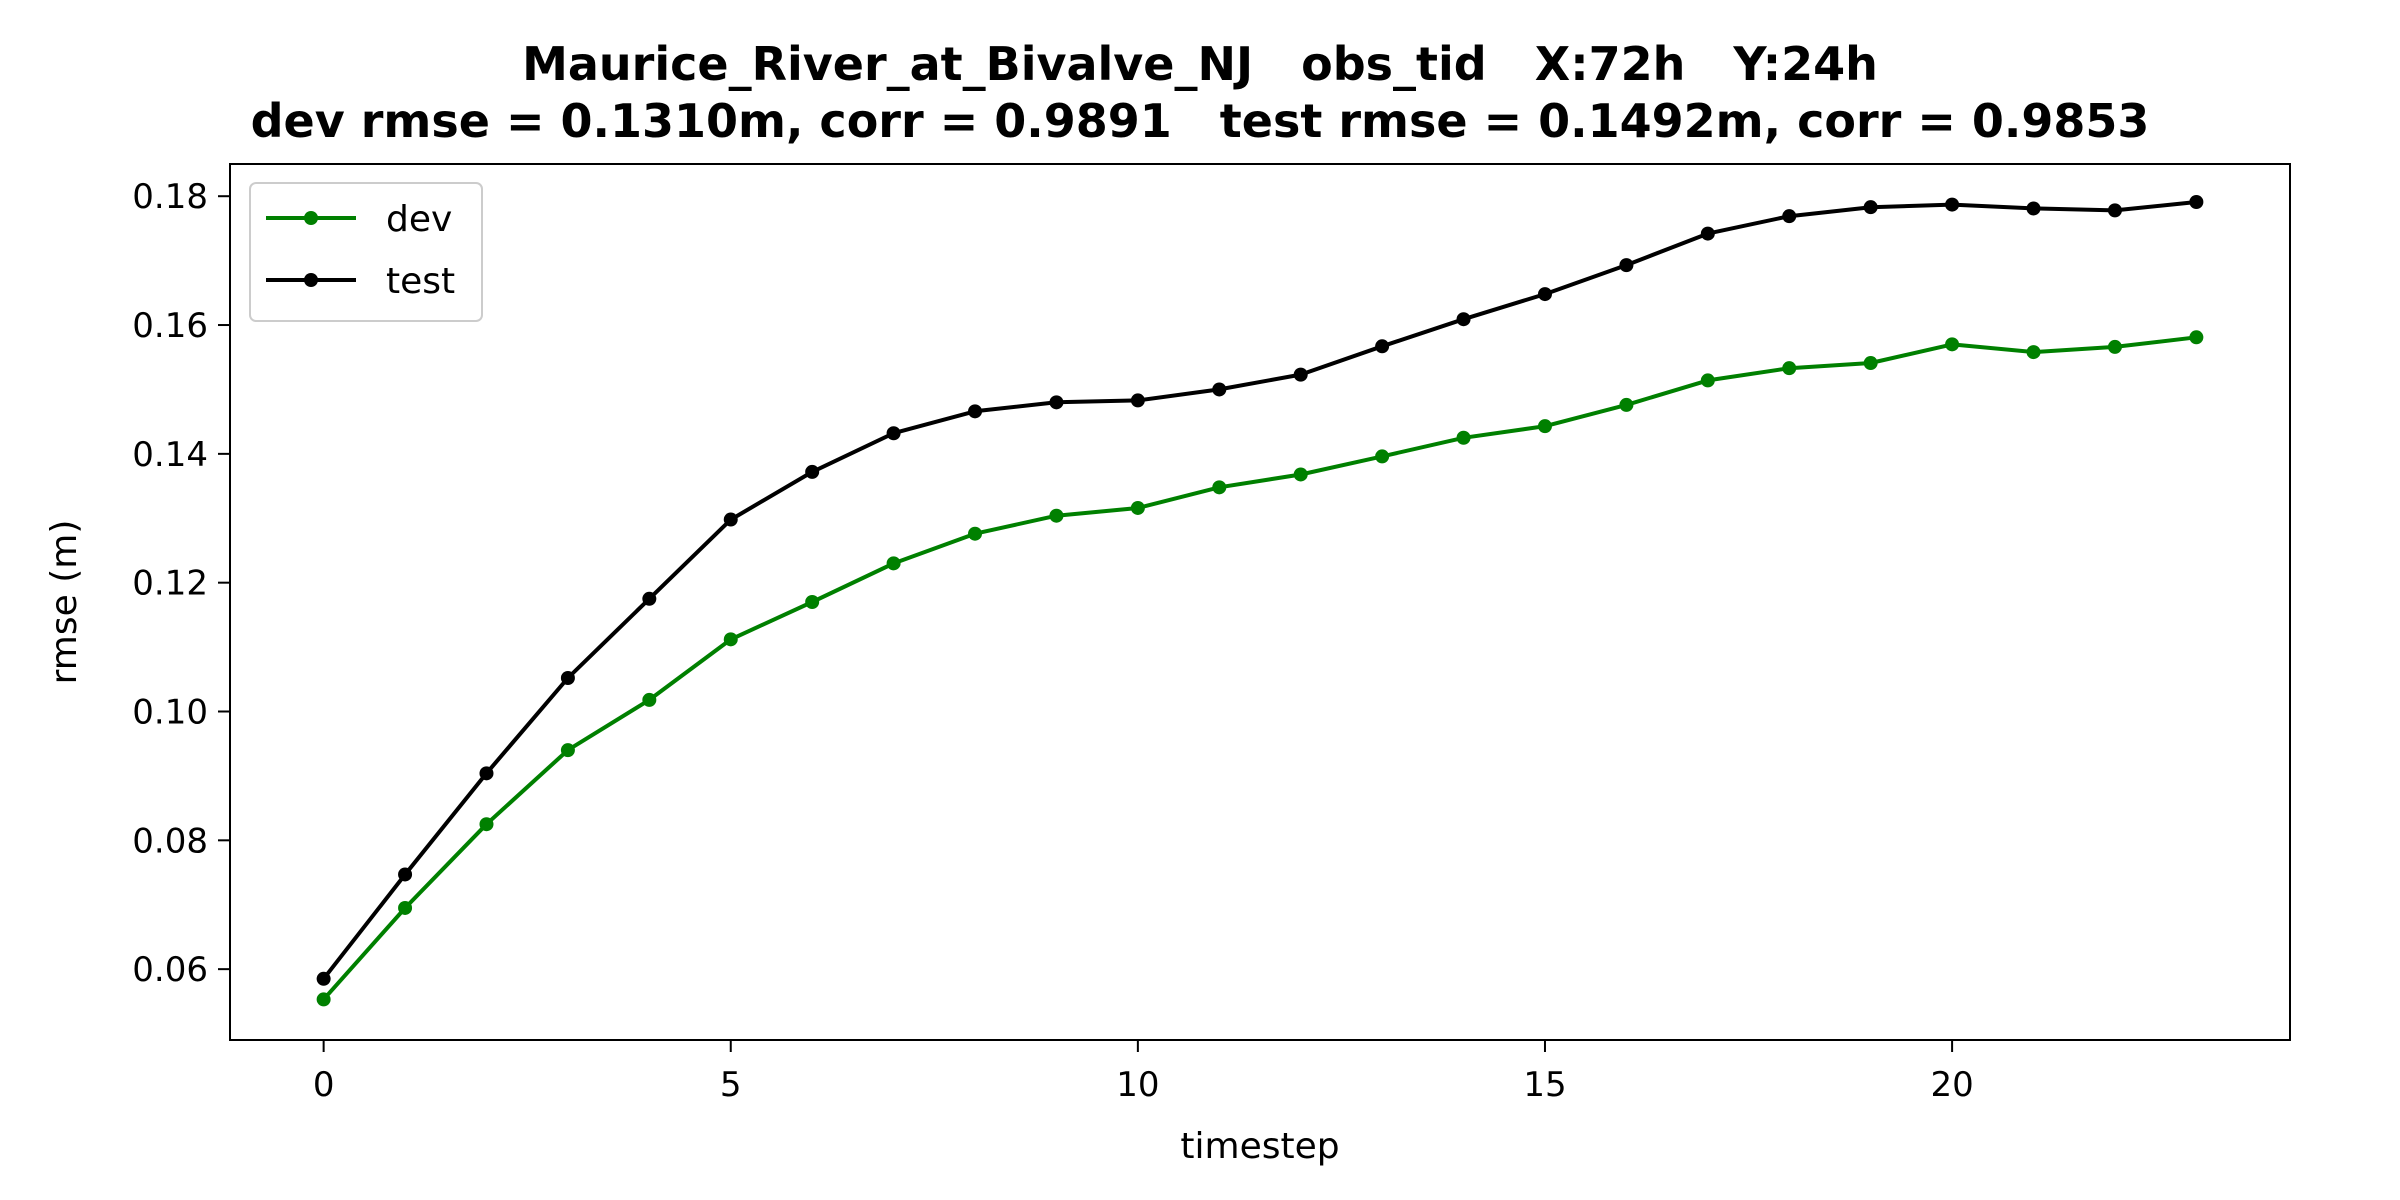 Image resolution: width=2400 pixels, height=1200 pixels. What do you see at coordinates (170, 326) in the screenshot?
I see `y-tick-label: 0.16` at bounding box center [170, 326].